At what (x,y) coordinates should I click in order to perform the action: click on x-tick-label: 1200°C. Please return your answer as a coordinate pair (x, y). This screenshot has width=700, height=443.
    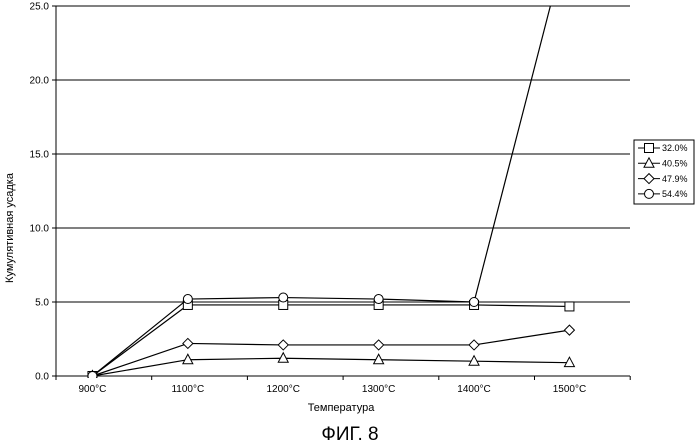
    Looking at the image, I should click on (283, 389).